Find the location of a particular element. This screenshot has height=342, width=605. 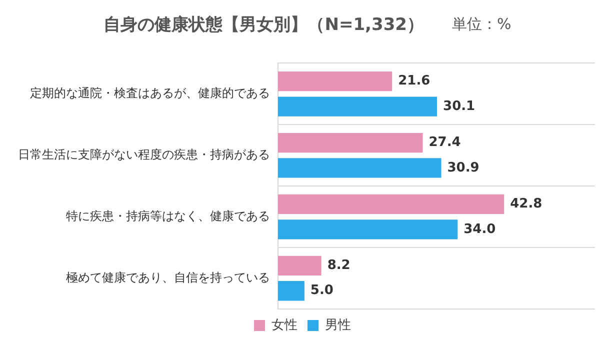

y-tick-label: 日常生活に支障がない程度の疾患・持病がある is located at coordinates (144, 155).